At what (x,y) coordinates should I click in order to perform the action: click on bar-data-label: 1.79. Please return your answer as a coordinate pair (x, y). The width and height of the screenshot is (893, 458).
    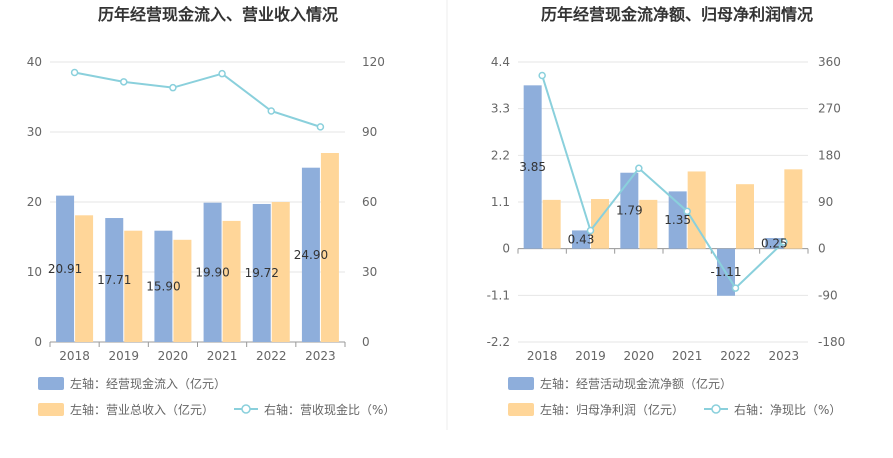
    Looking at the image, I should click on (629, 211).